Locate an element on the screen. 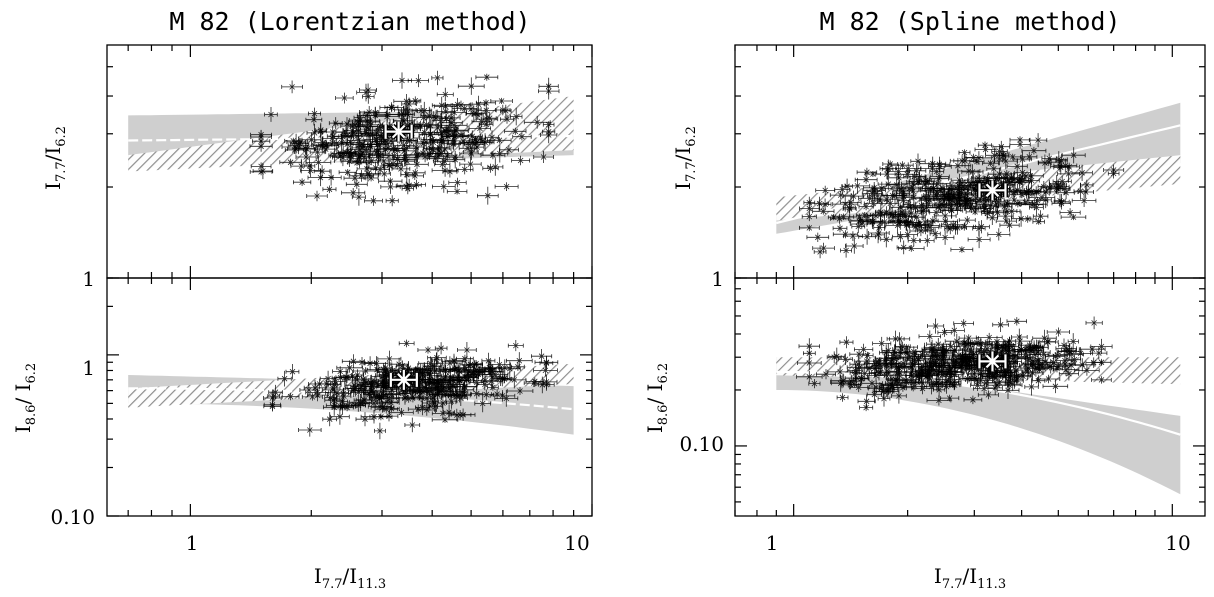 The image size is (1214, 597). bottom-left-plot-area is located at coordinates (351, 389).